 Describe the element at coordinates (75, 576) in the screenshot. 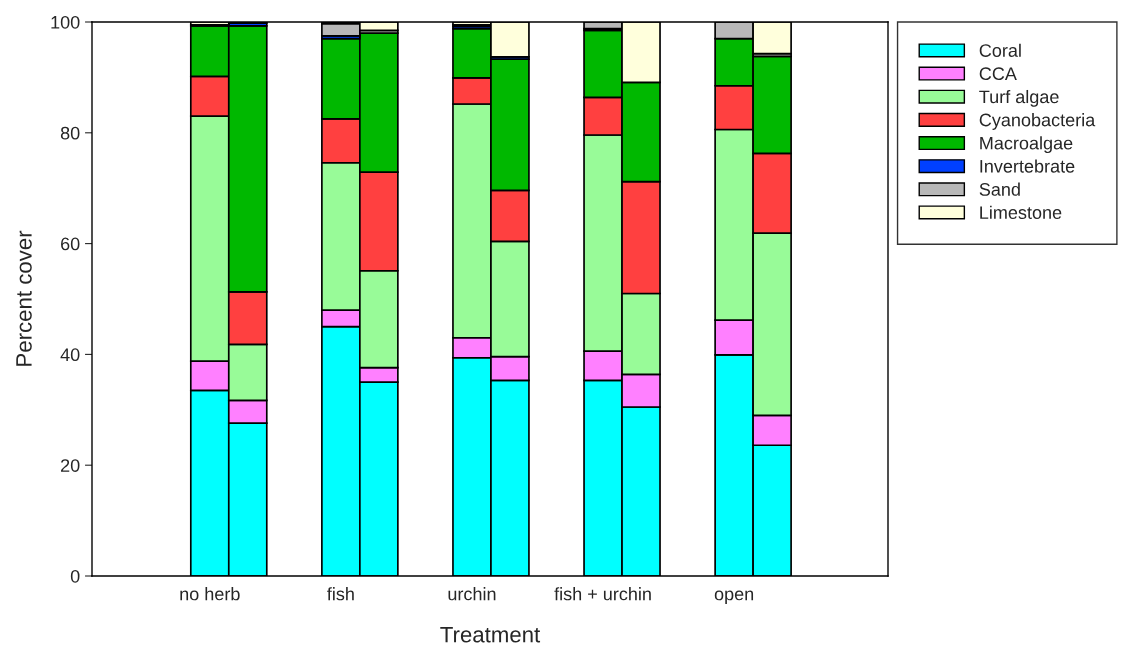

I see `y-tick-label: 0` at that location.